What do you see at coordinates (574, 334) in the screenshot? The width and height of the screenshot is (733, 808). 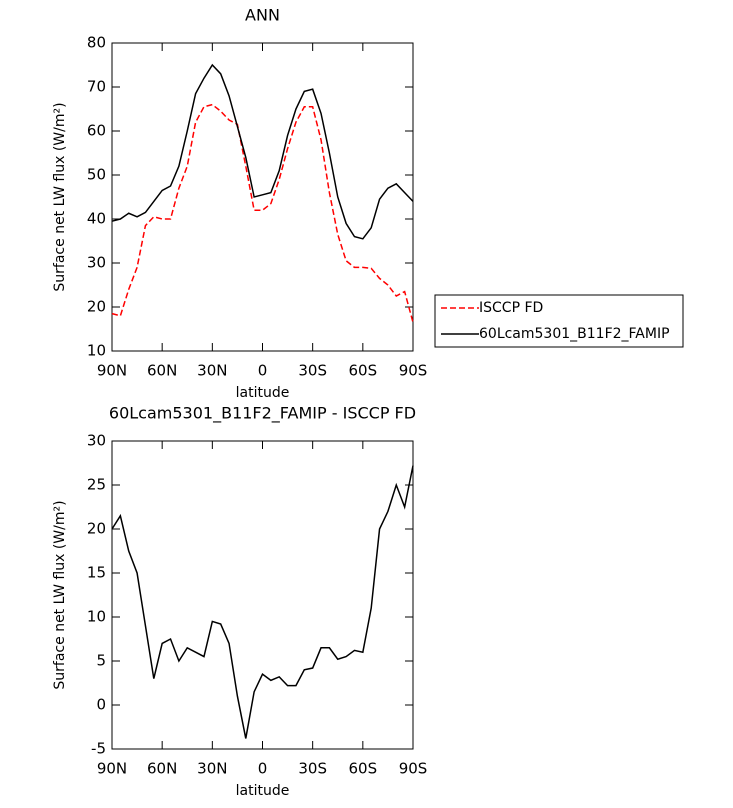 I see `legend-label: 60Lcam5301_B11F2_FAMIP` at bounding box center [574, 334].